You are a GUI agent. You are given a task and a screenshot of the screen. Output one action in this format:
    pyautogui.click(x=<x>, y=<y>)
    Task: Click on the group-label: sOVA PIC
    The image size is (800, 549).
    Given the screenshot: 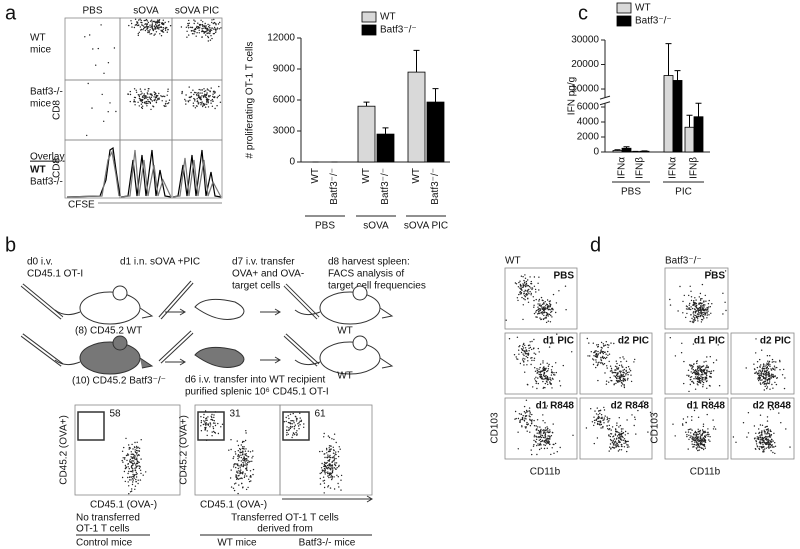 What is the action you would take?
    pyautogui.click(x=426, y=226)
    